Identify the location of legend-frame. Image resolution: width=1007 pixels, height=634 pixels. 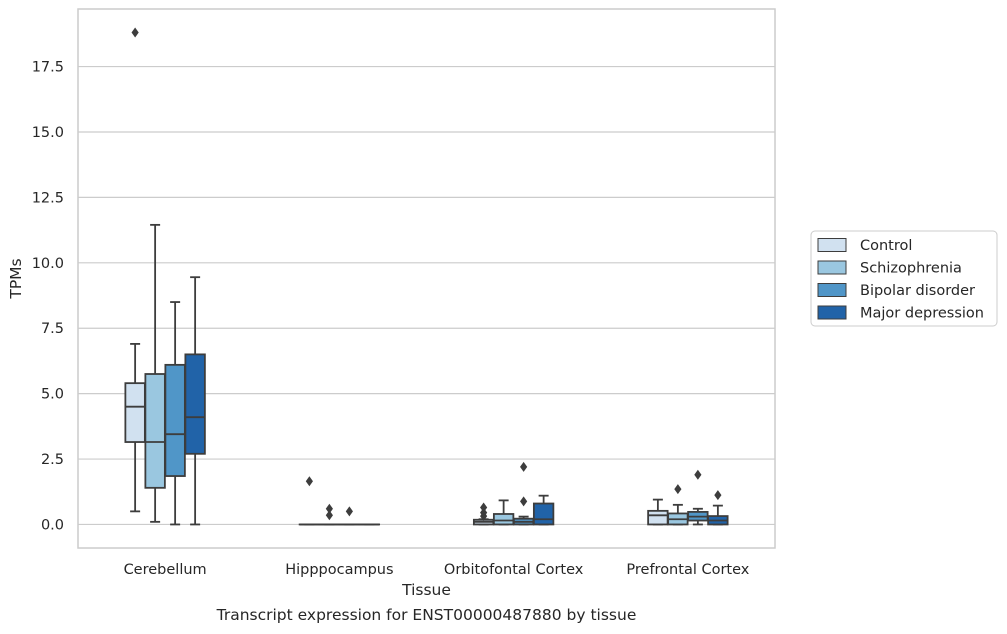
(904, 278).